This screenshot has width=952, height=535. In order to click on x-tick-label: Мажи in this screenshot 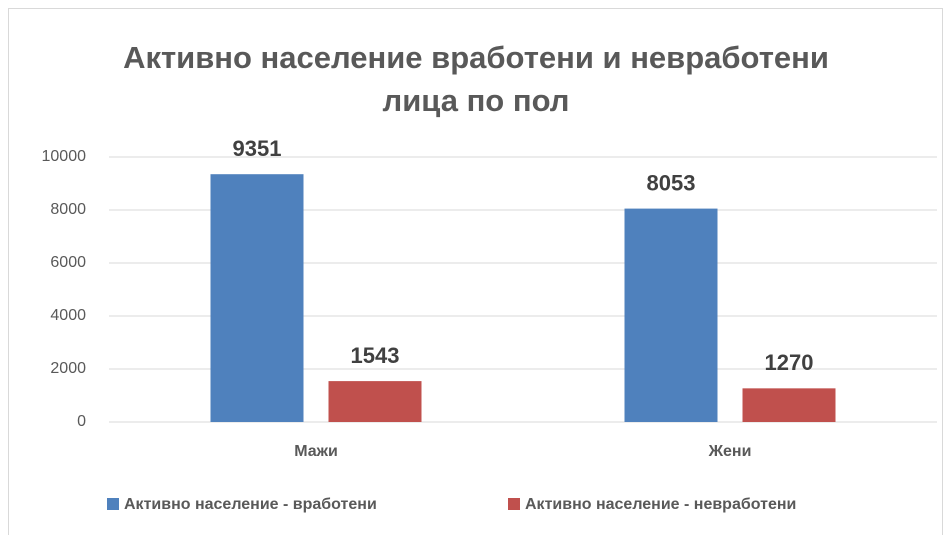, I will do `click(316, 451)`.